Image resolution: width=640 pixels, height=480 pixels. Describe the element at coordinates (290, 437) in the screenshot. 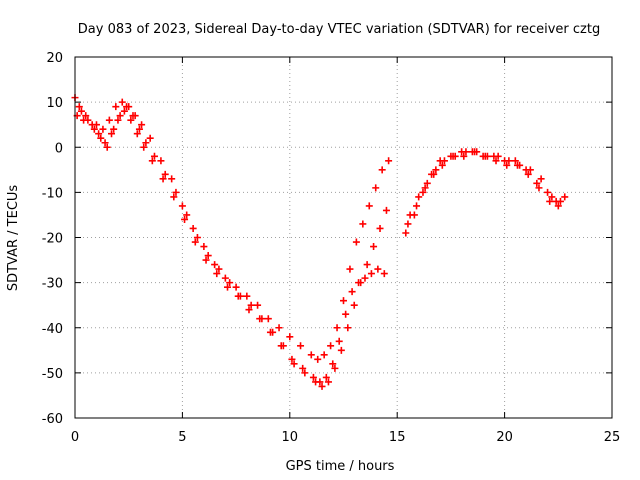

I see `x-tick-label: 10` at that location.